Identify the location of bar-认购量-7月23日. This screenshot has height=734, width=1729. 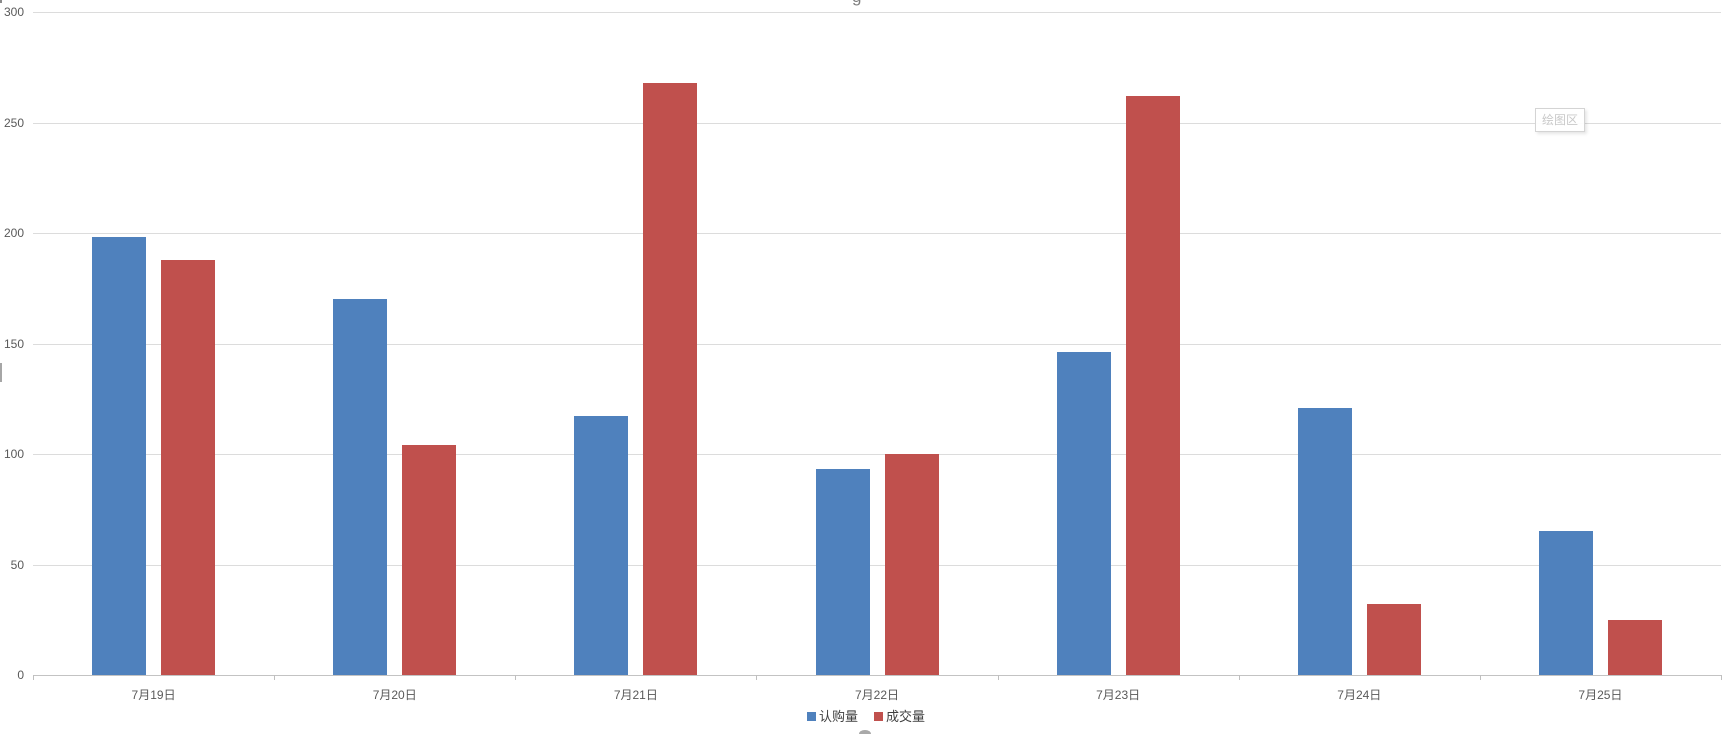
(1083, 513).